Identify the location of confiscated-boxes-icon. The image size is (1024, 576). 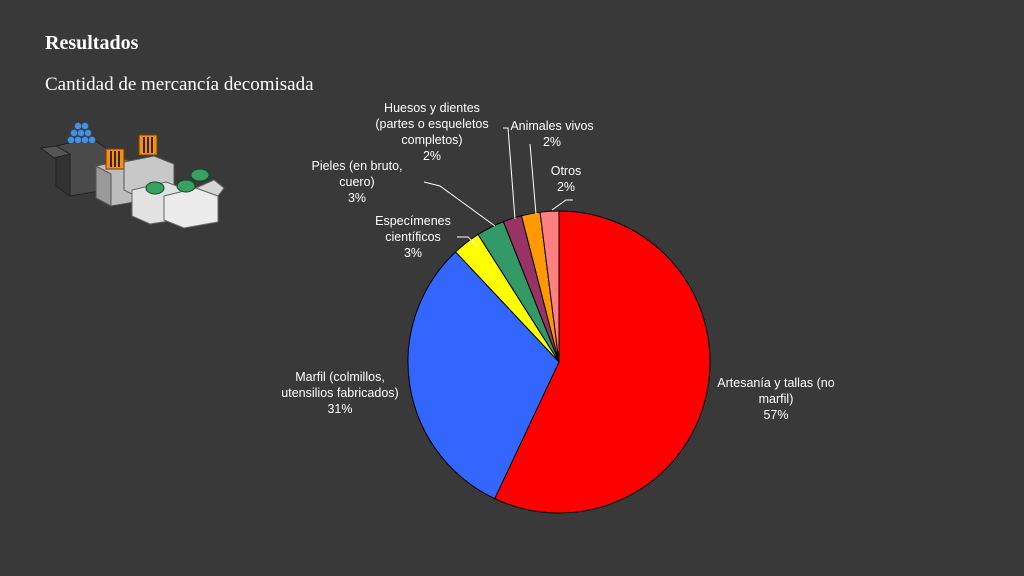
(132, 175).